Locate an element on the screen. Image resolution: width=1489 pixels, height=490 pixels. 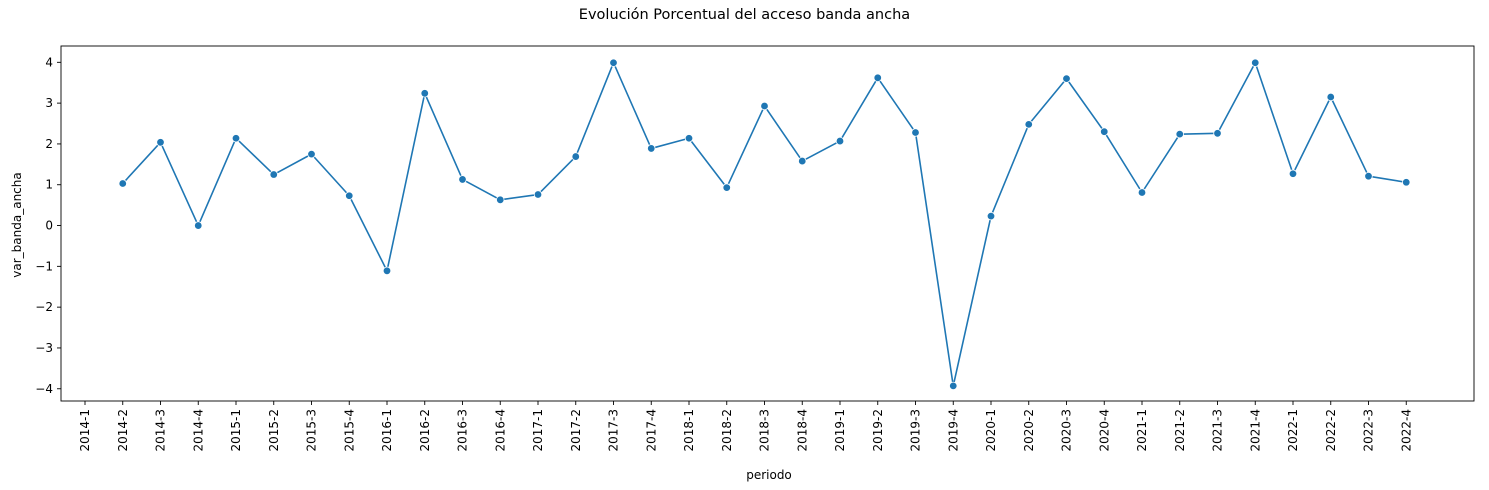
x-tick-label: 2022-4 is located at coordinates (1406, 430).